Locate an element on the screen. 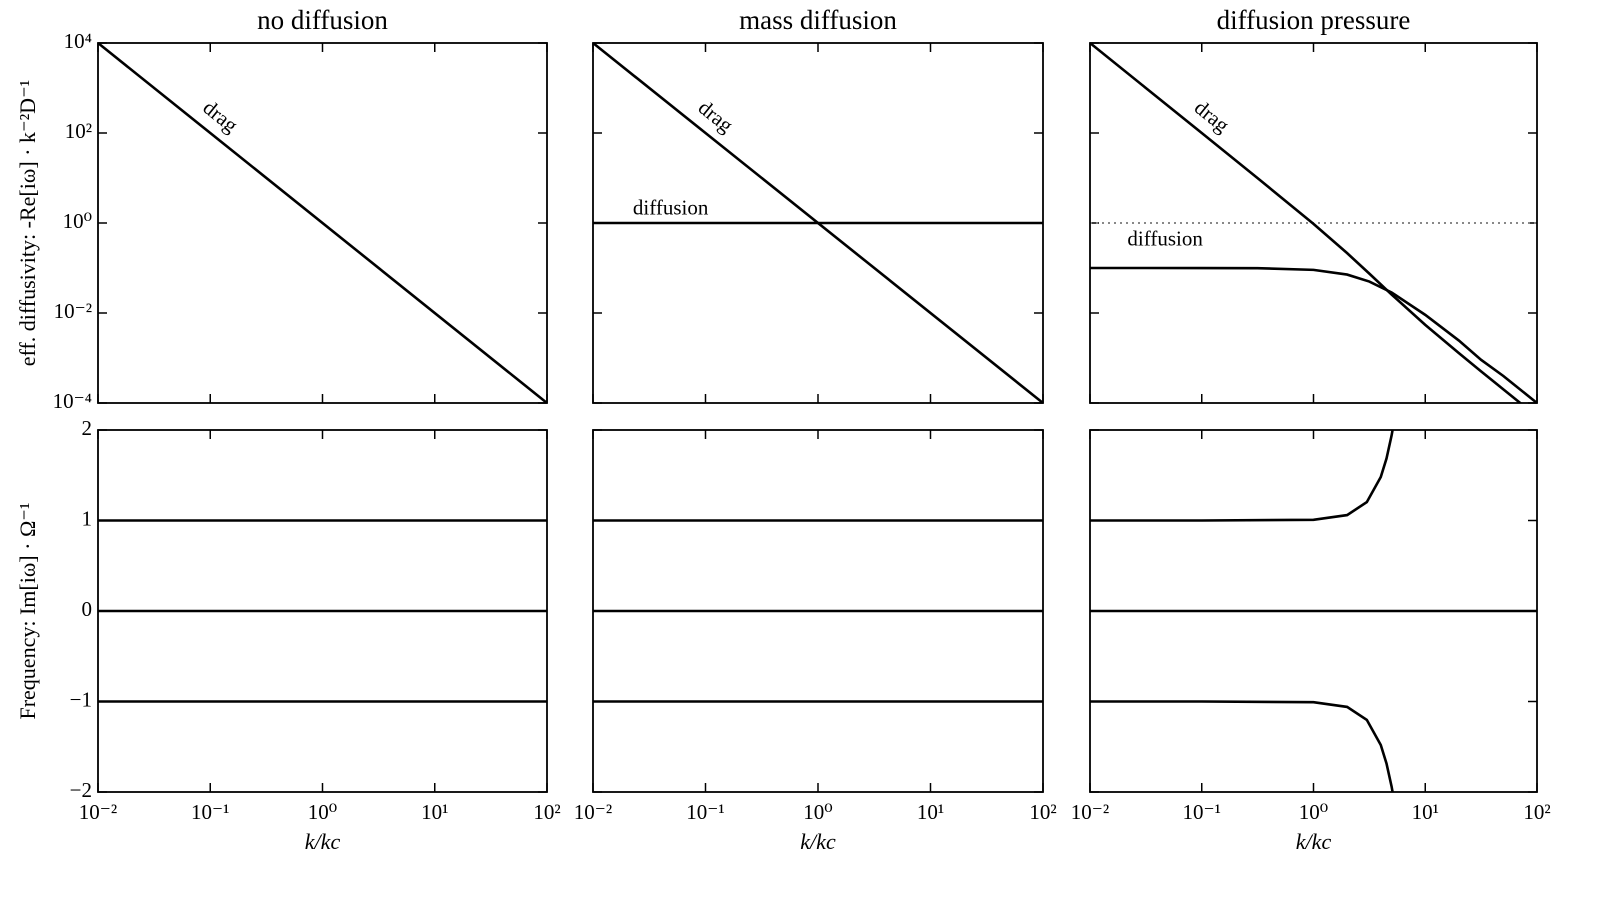 This screenshot has width=1619, height=899. y-tick-label: 10⁴ is located at coordinates (78, 41).